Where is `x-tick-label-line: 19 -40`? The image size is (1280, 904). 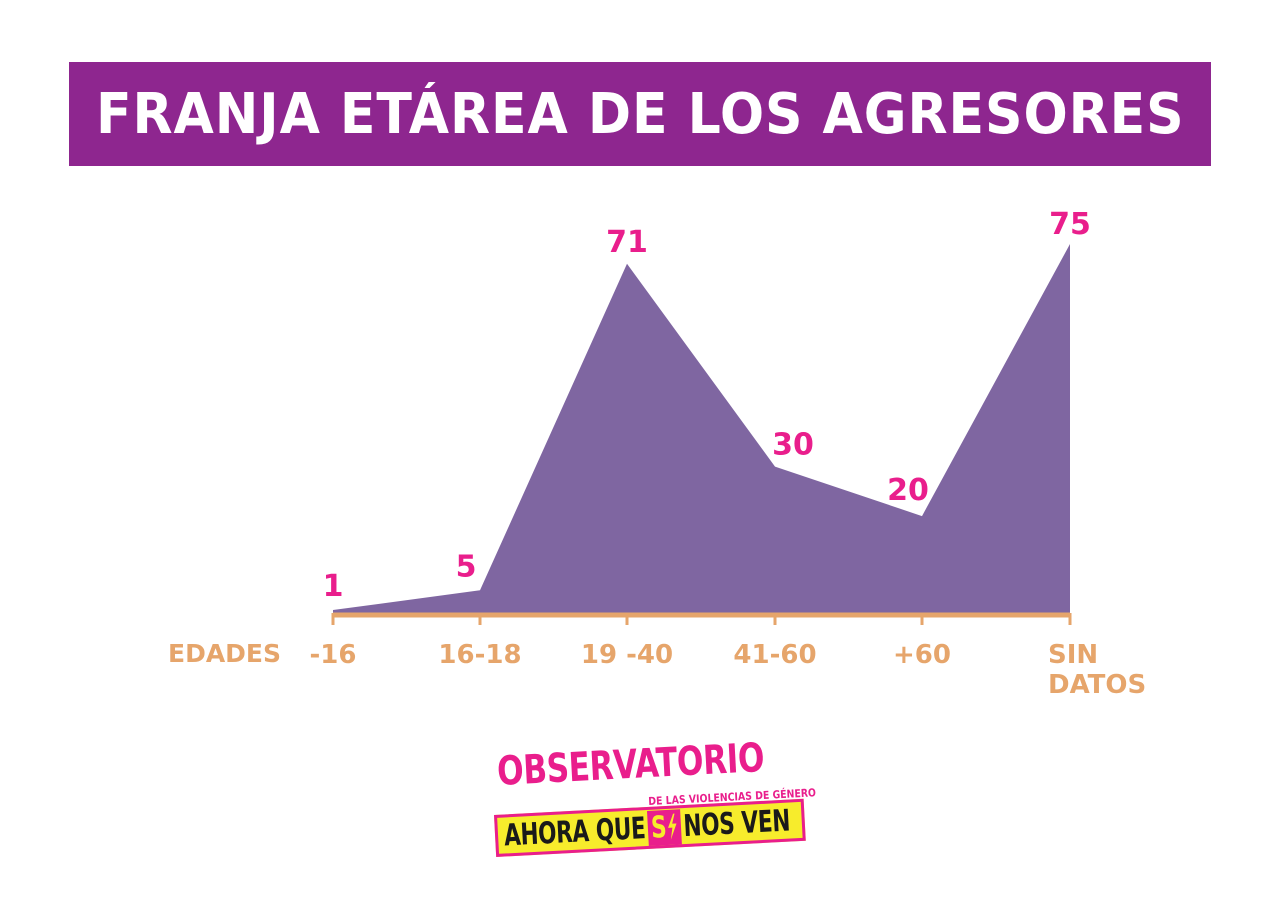 x-tick-label-line: 19 -40 is located at coordinates (627, 655).